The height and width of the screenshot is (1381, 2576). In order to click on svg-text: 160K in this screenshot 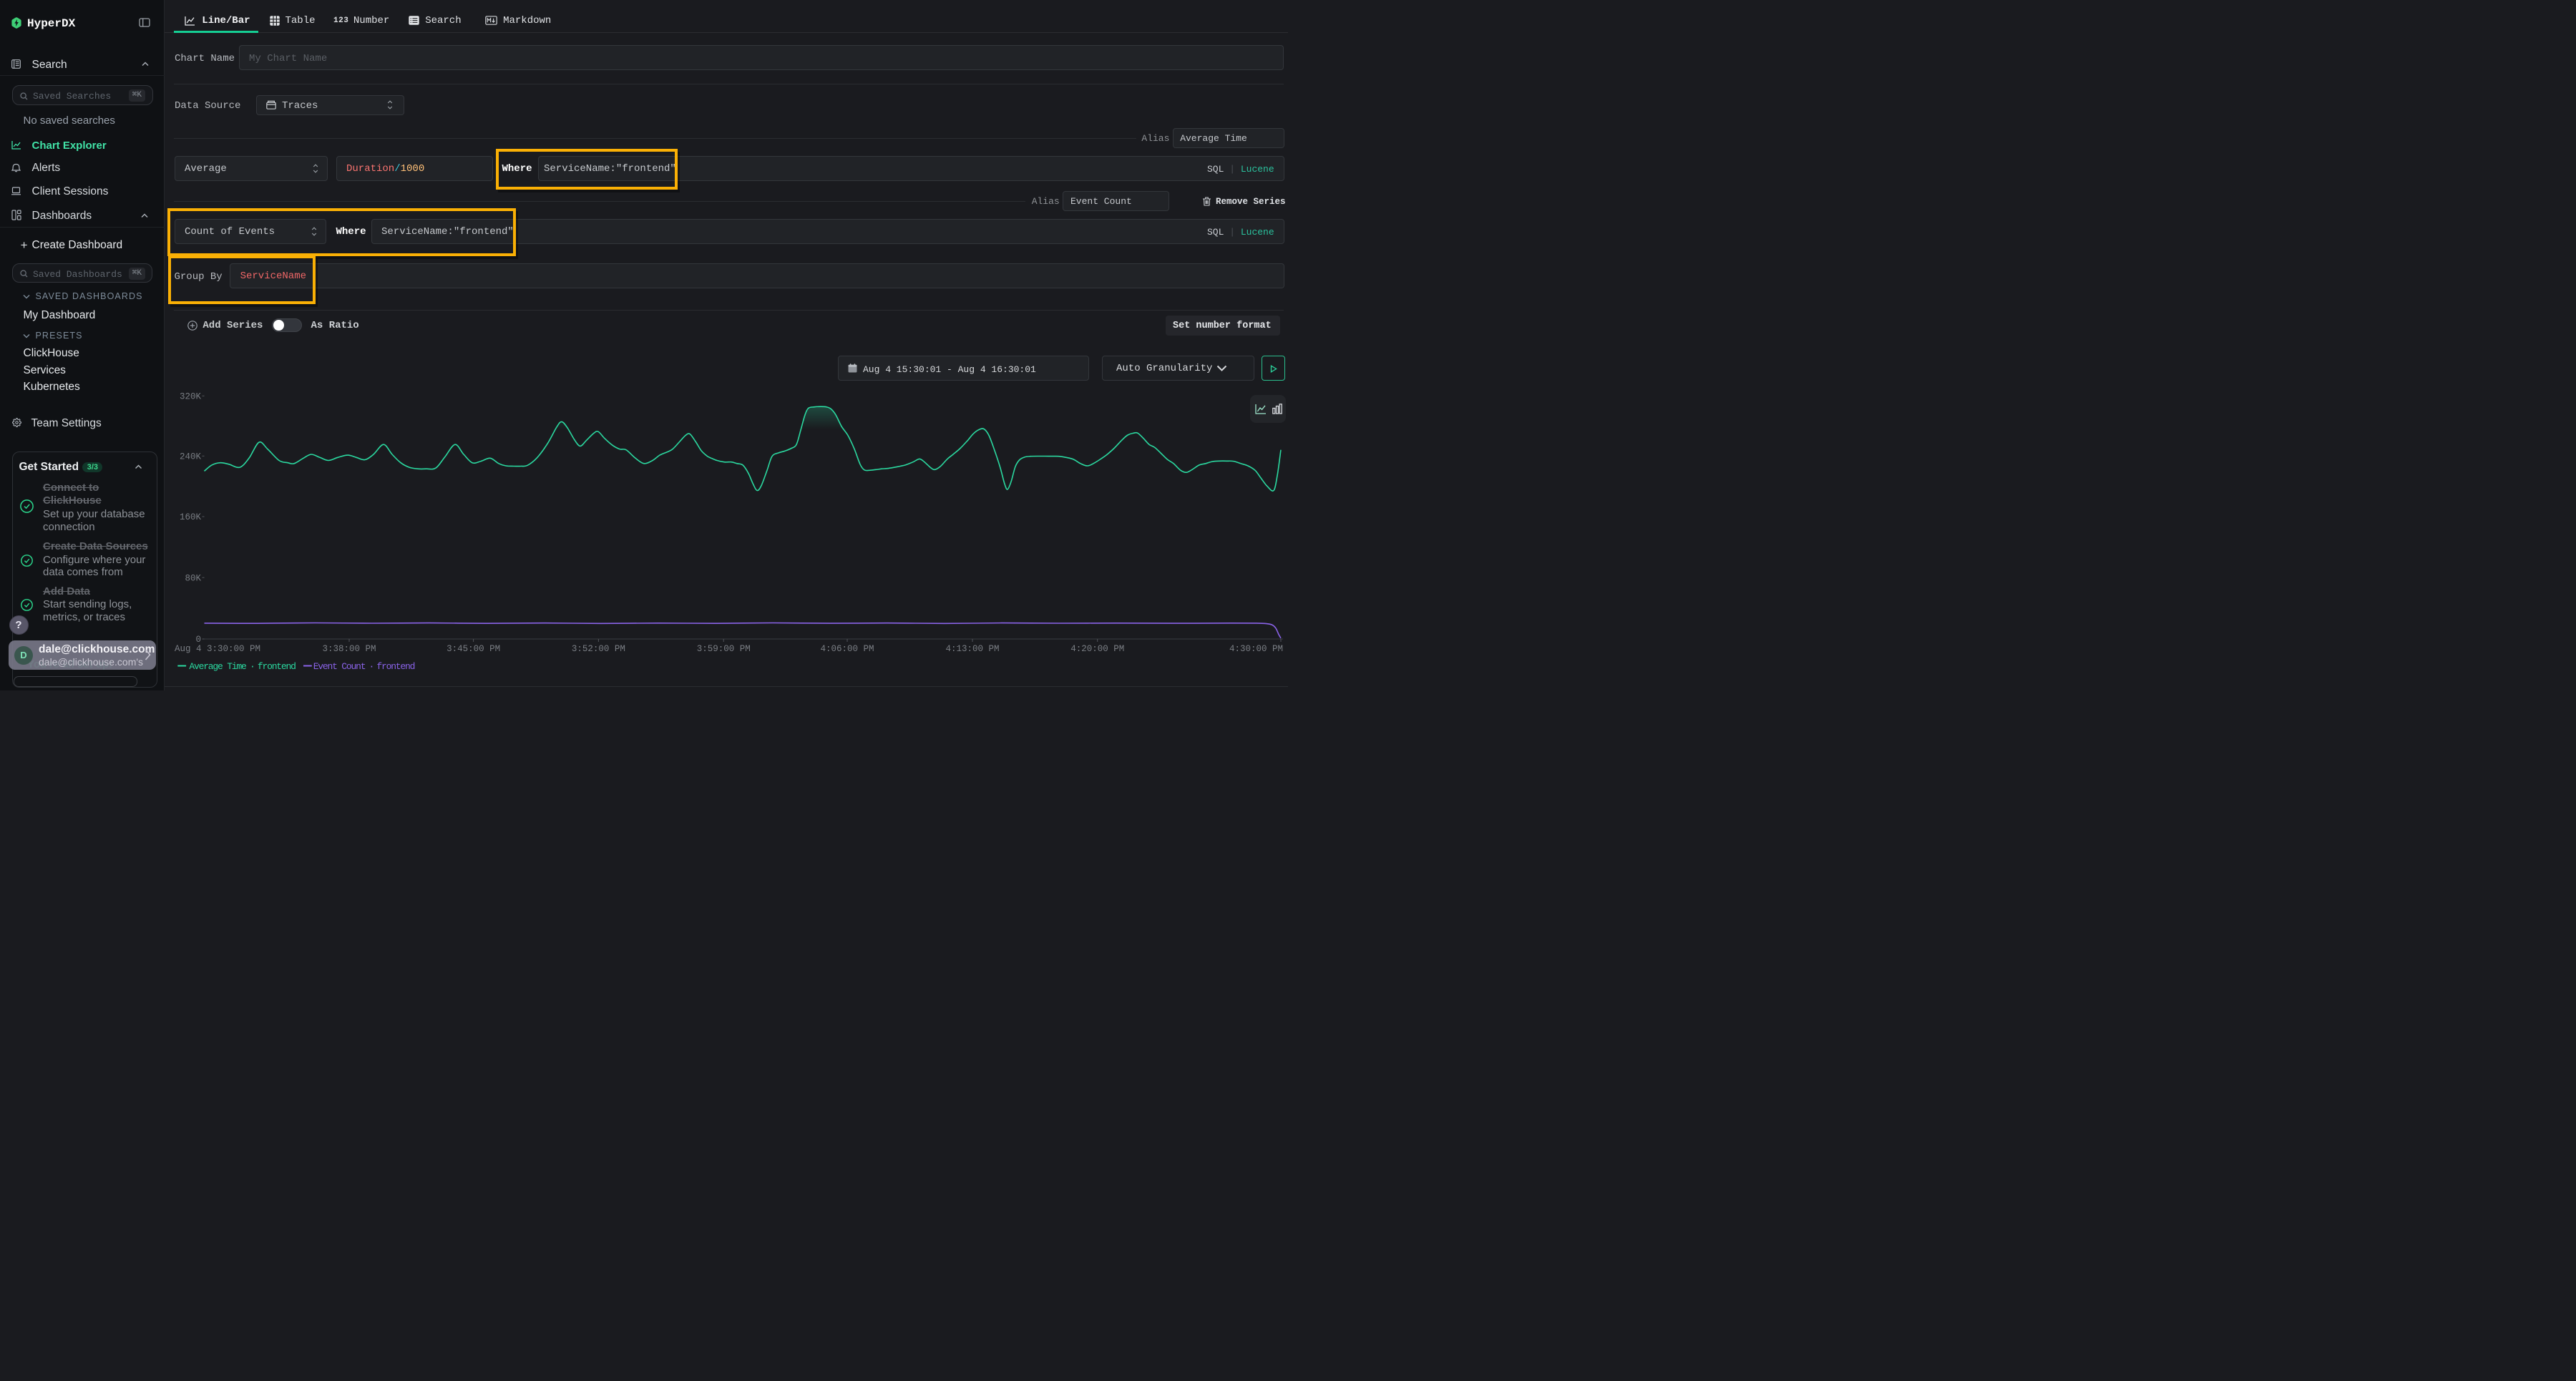, I will do `click(191, 517)`.